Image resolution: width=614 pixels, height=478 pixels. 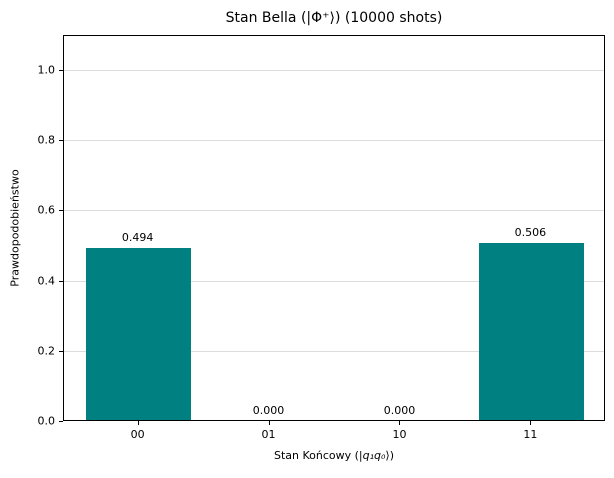 I want to click on y-tick-label: 0.4, so click(x=46, y=281).